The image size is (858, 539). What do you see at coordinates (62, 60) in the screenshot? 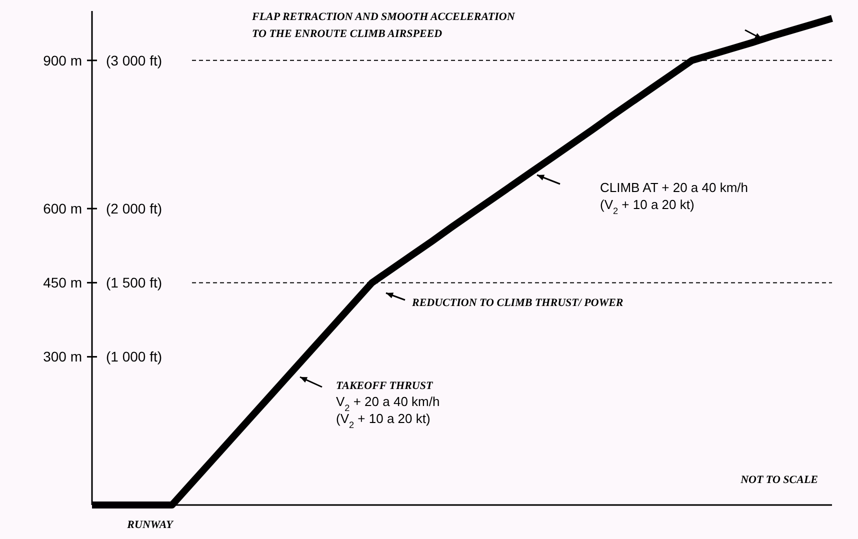
I see `y-tick-label: 900 m` at bounding box center [62, 60].